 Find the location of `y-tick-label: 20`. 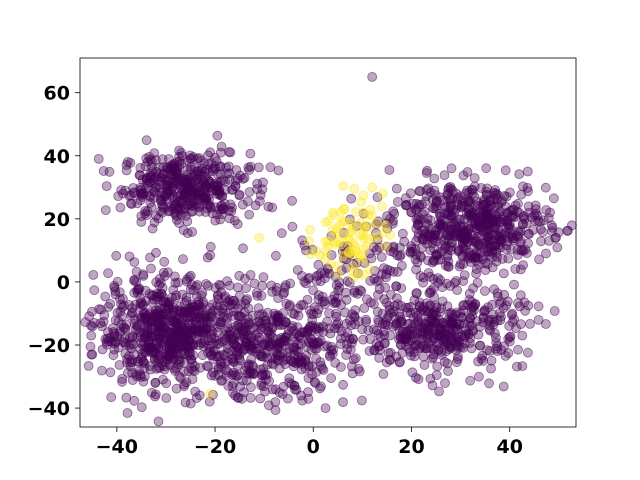

y-tick-label: 20 is located at coordinates (57, 220).